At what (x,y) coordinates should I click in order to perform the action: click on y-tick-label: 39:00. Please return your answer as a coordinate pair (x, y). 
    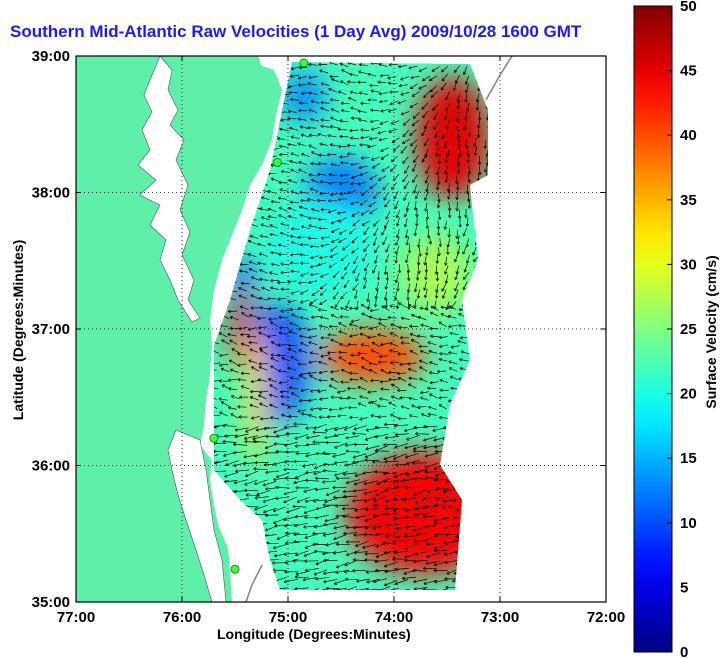
    Looking at the image, I should click on (51, 56).